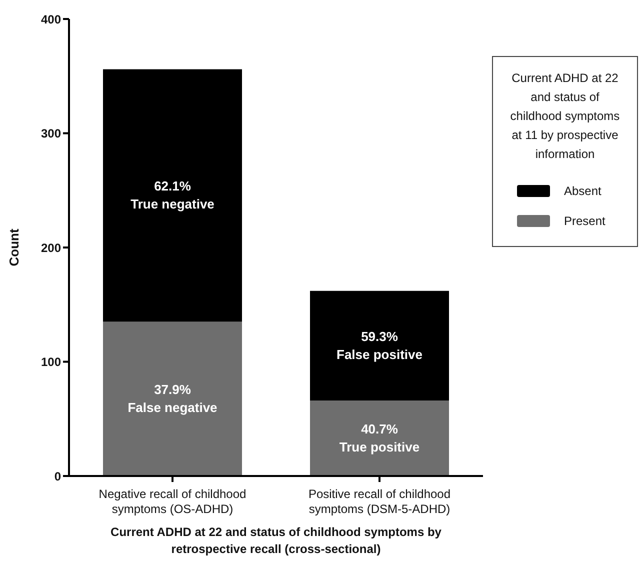 The image size is (639, 573). Describe the element at coordinates (51, 133) in the screenshot. I see `y-tick-label: 300` at that location.